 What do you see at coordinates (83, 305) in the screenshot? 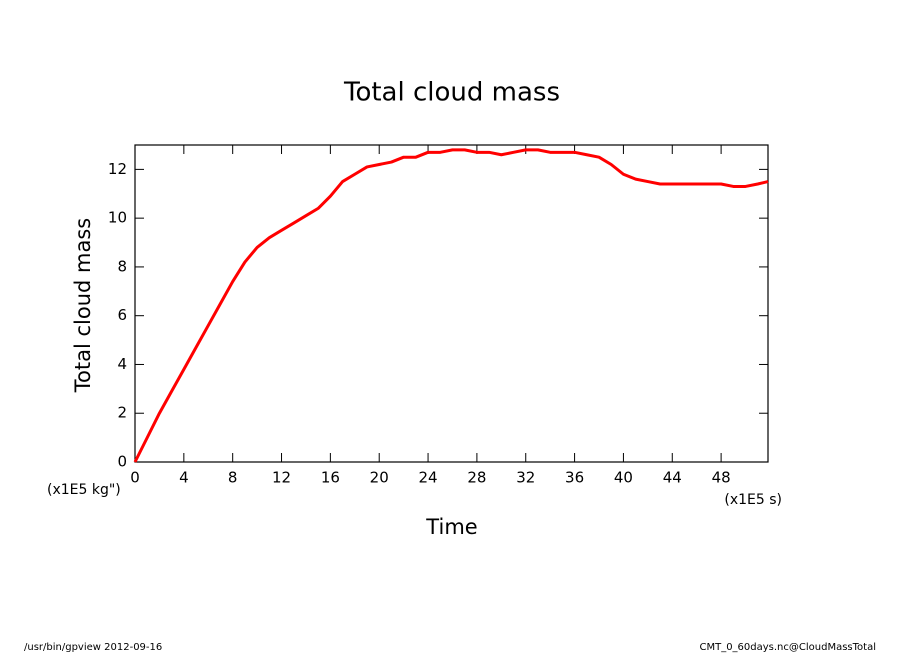
I see `y-axis-label: Total cloud mass` at bounding box center [83, 305].